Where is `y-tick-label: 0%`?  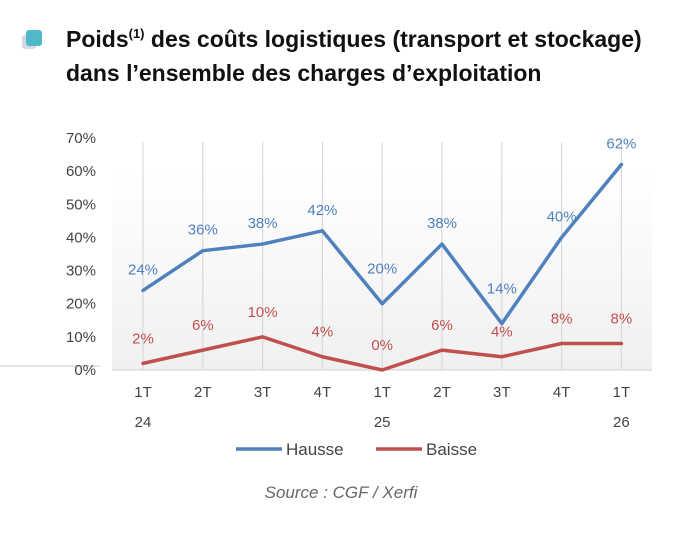
y-tick-label: 0% is located at coordinates (85, 370).